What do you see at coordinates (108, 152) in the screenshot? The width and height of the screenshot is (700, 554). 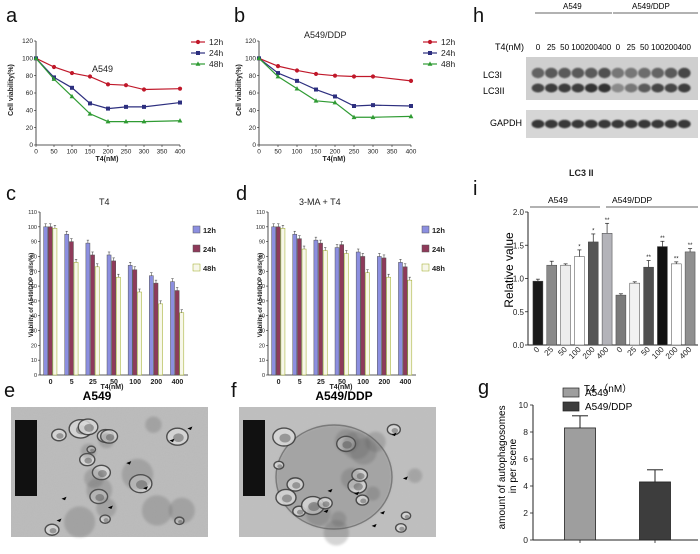 I see `x-tick-label: 200` at bounding box center [108, 152].